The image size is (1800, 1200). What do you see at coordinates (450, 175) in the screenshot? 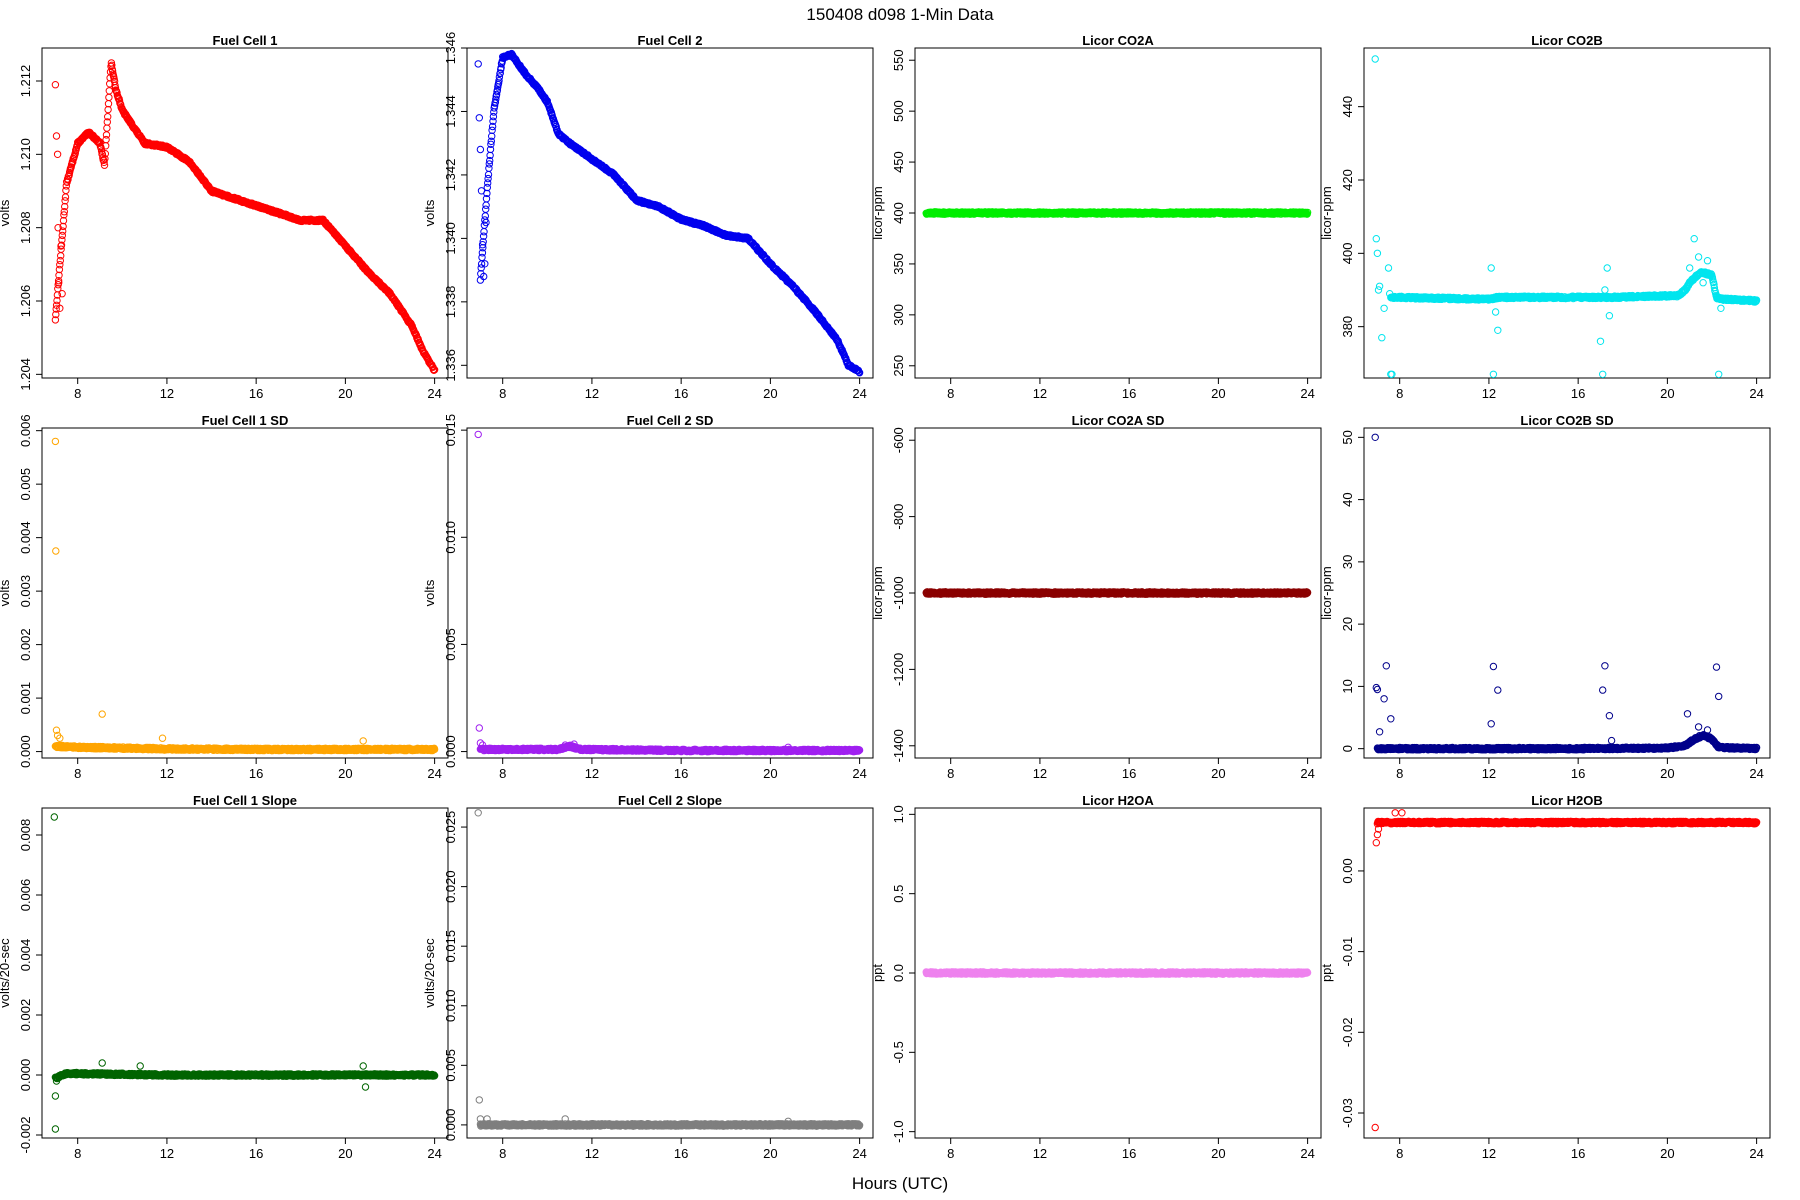
I see `y-tick-label: 1.342` at bounding box center [450, 175].